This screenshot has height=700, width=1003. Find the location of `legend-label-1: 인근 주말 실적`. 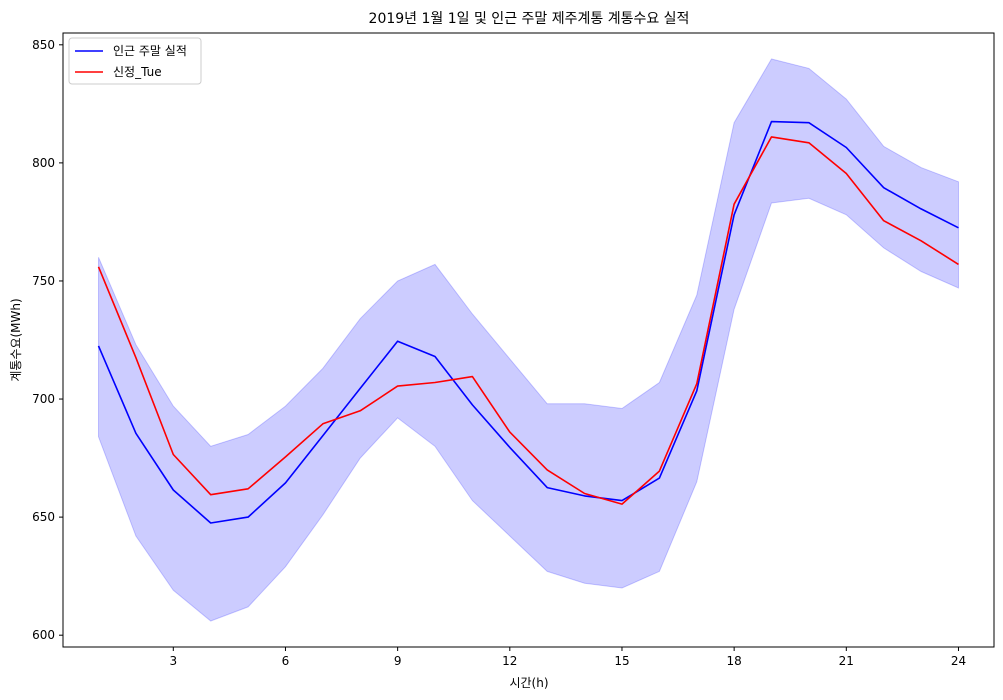

legend-label-1: 인근 주말 실적 is located at coordinates (150, 51).